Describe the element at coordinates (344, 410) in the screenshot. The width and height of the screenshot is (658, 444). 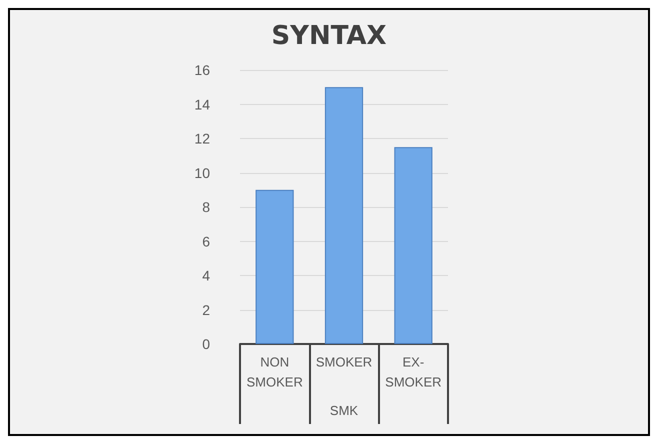
I see `x-axis-title: SMK` at that location.